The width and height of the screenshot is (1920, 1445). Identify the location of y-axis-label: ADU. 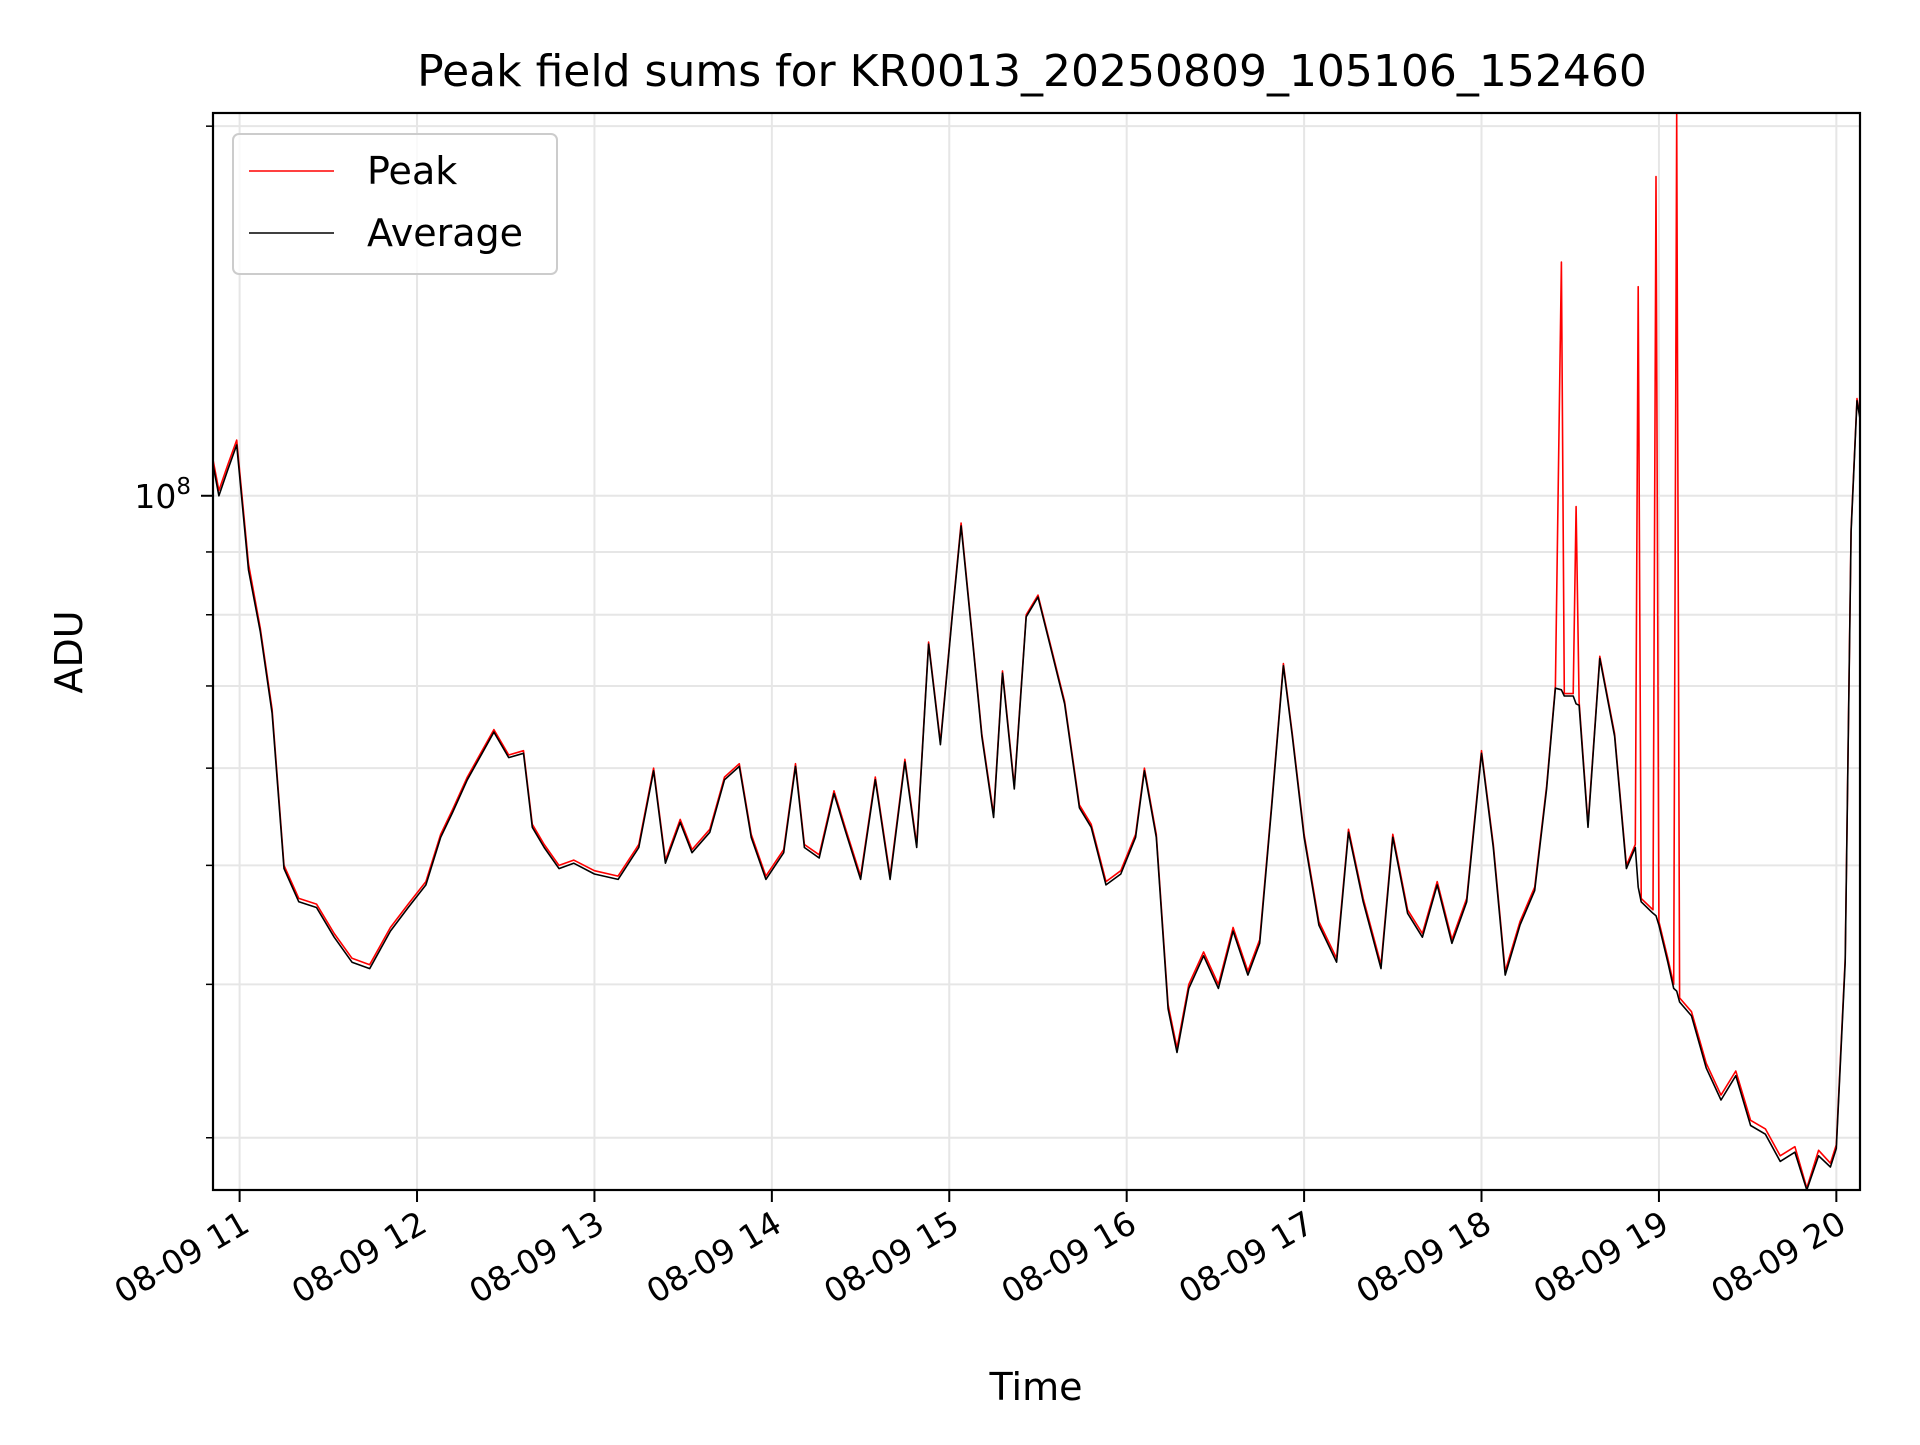
(69, 651).